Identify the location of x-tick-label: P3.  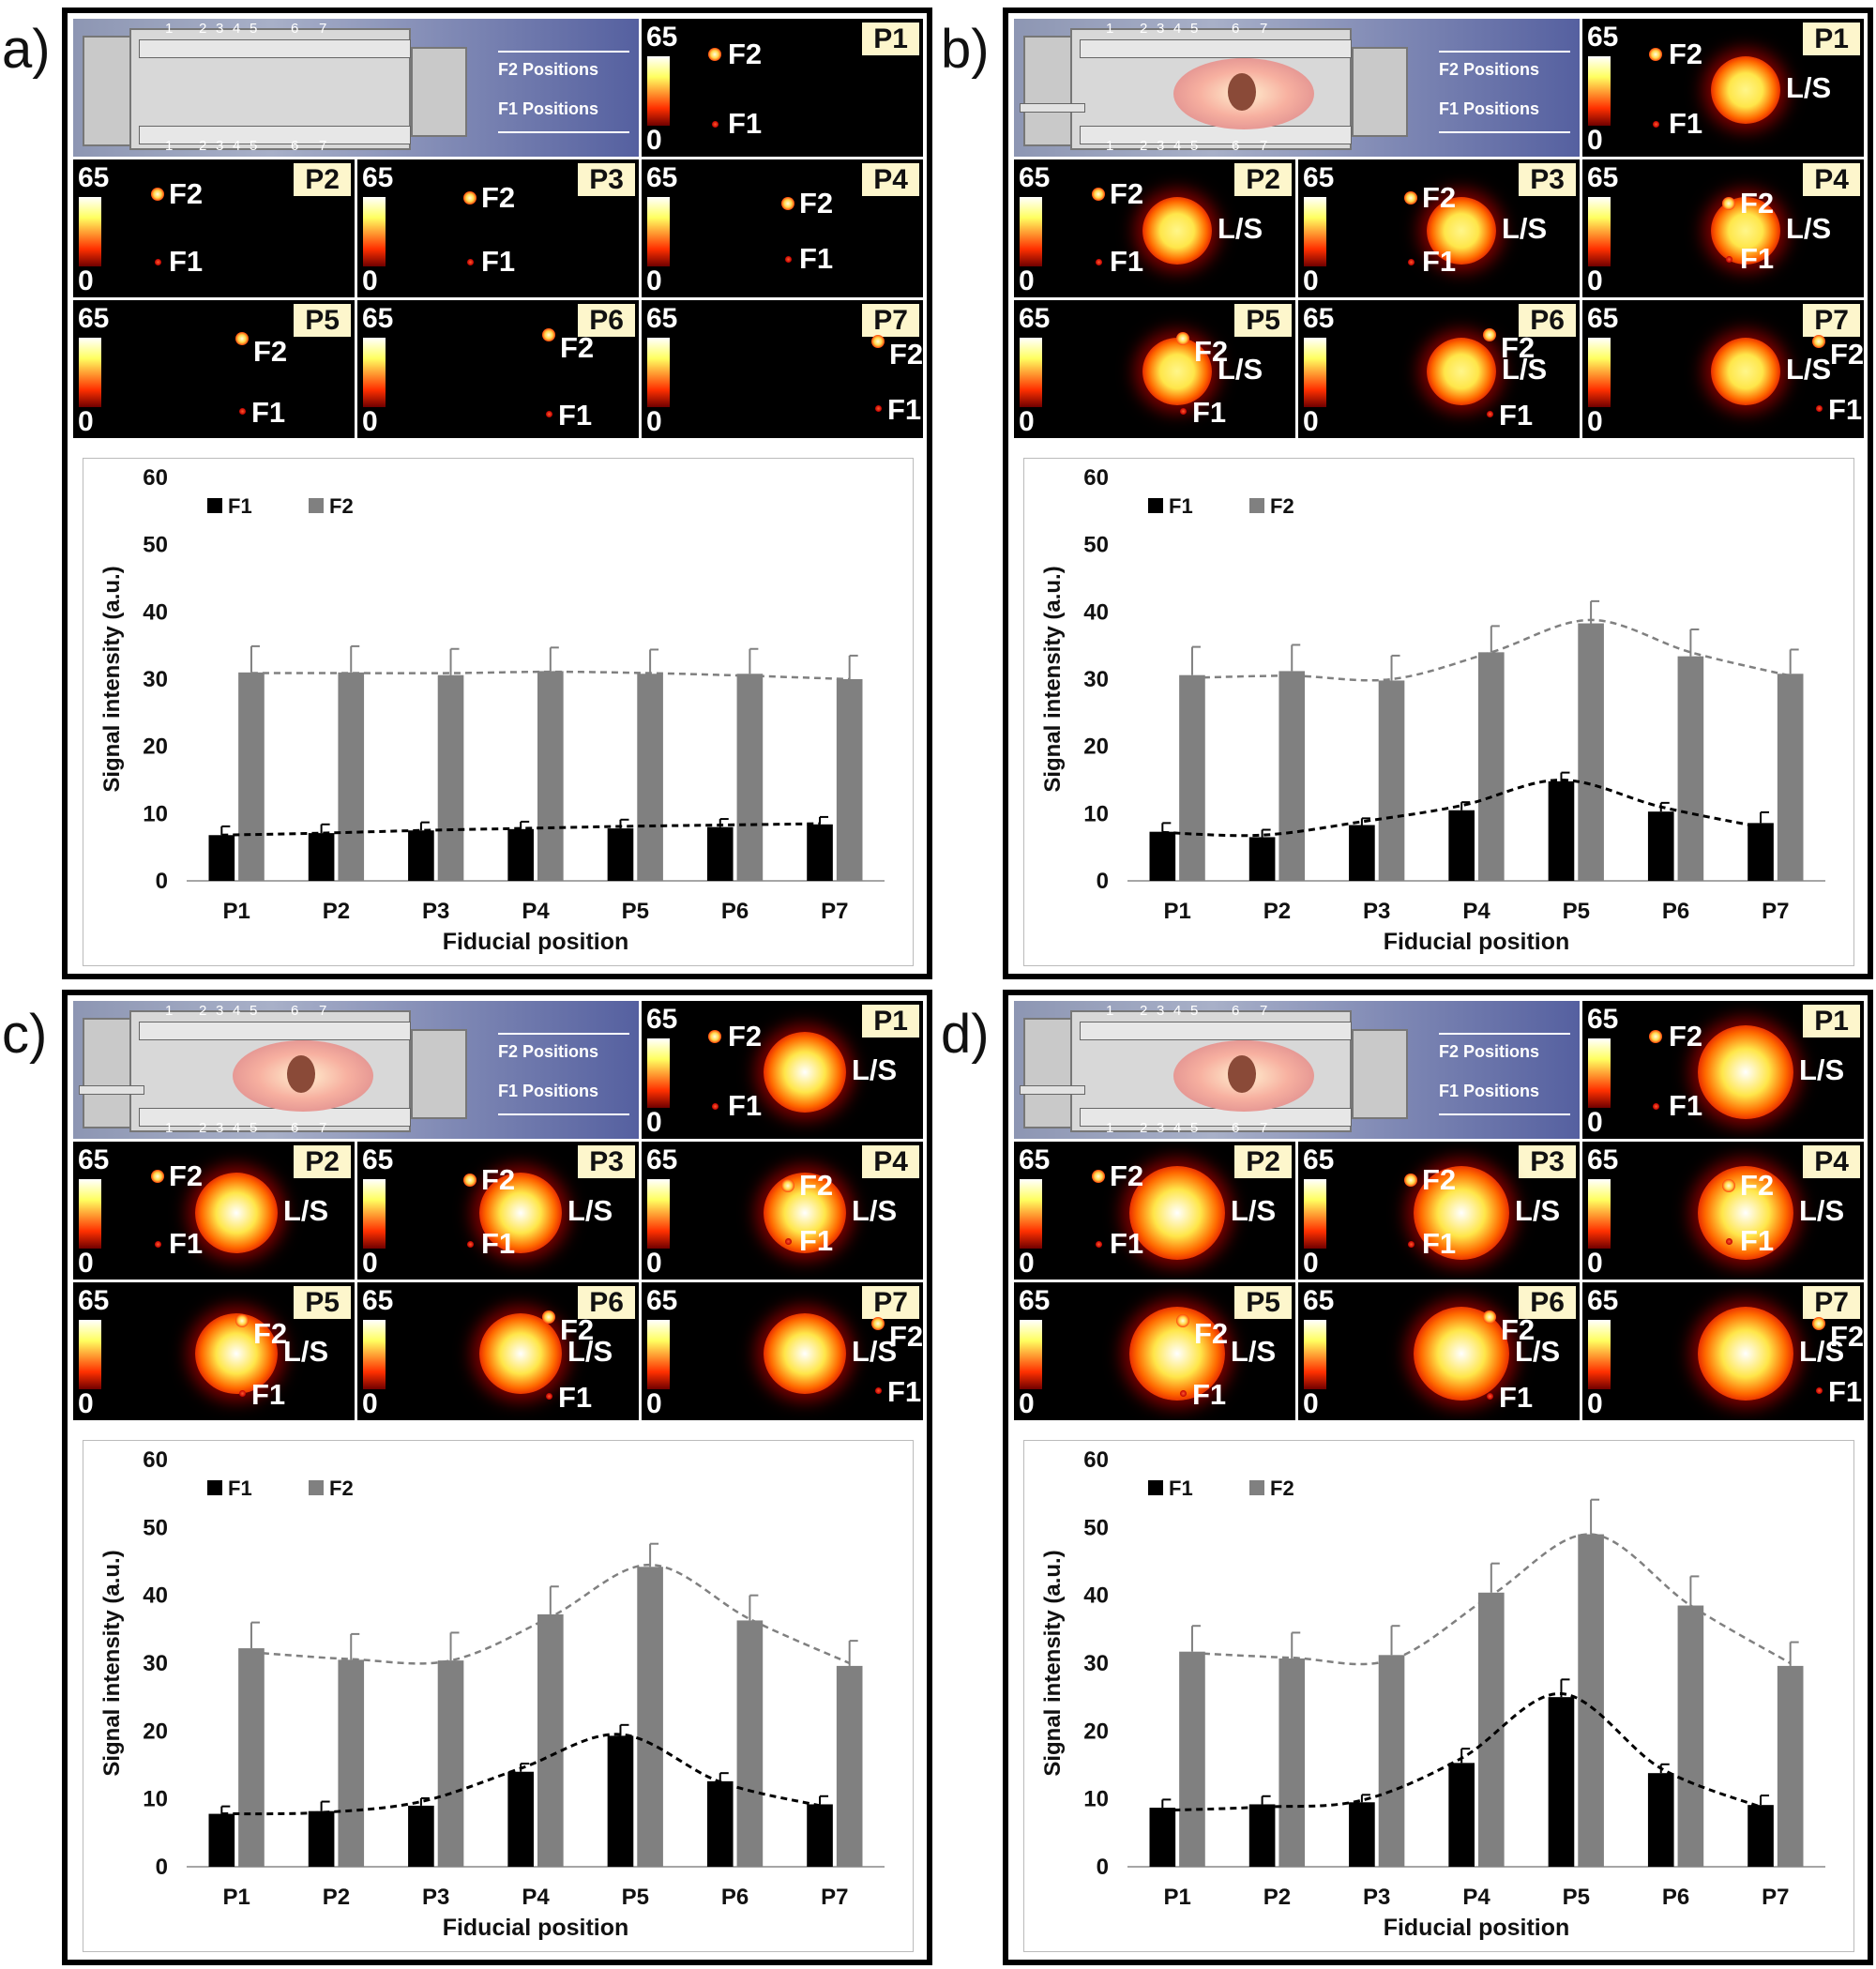
(1376, 1897).